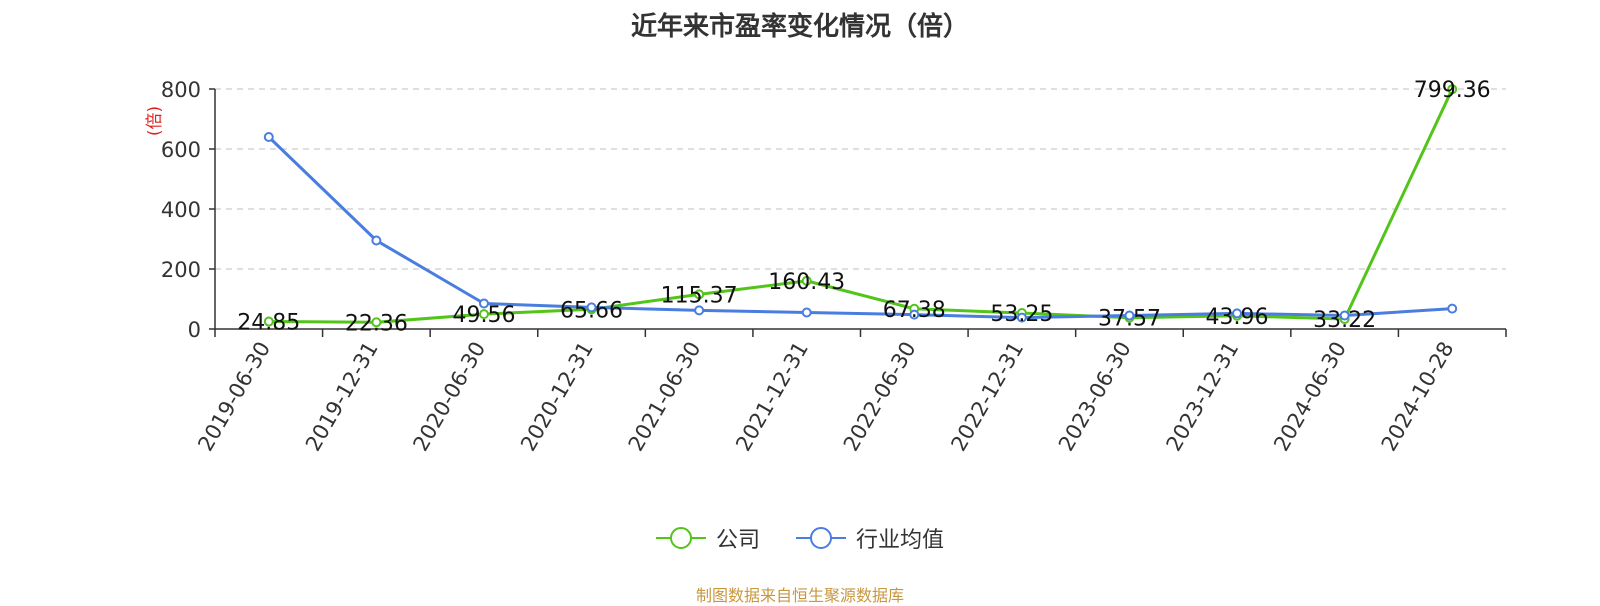 Image resolution: width=1600 pixels, height=606 pixels. What do you see at coordinates (234, 397) in the screenshot?
I see `x-tick-label: 2019-06-30` at bounding box center [234, 397].